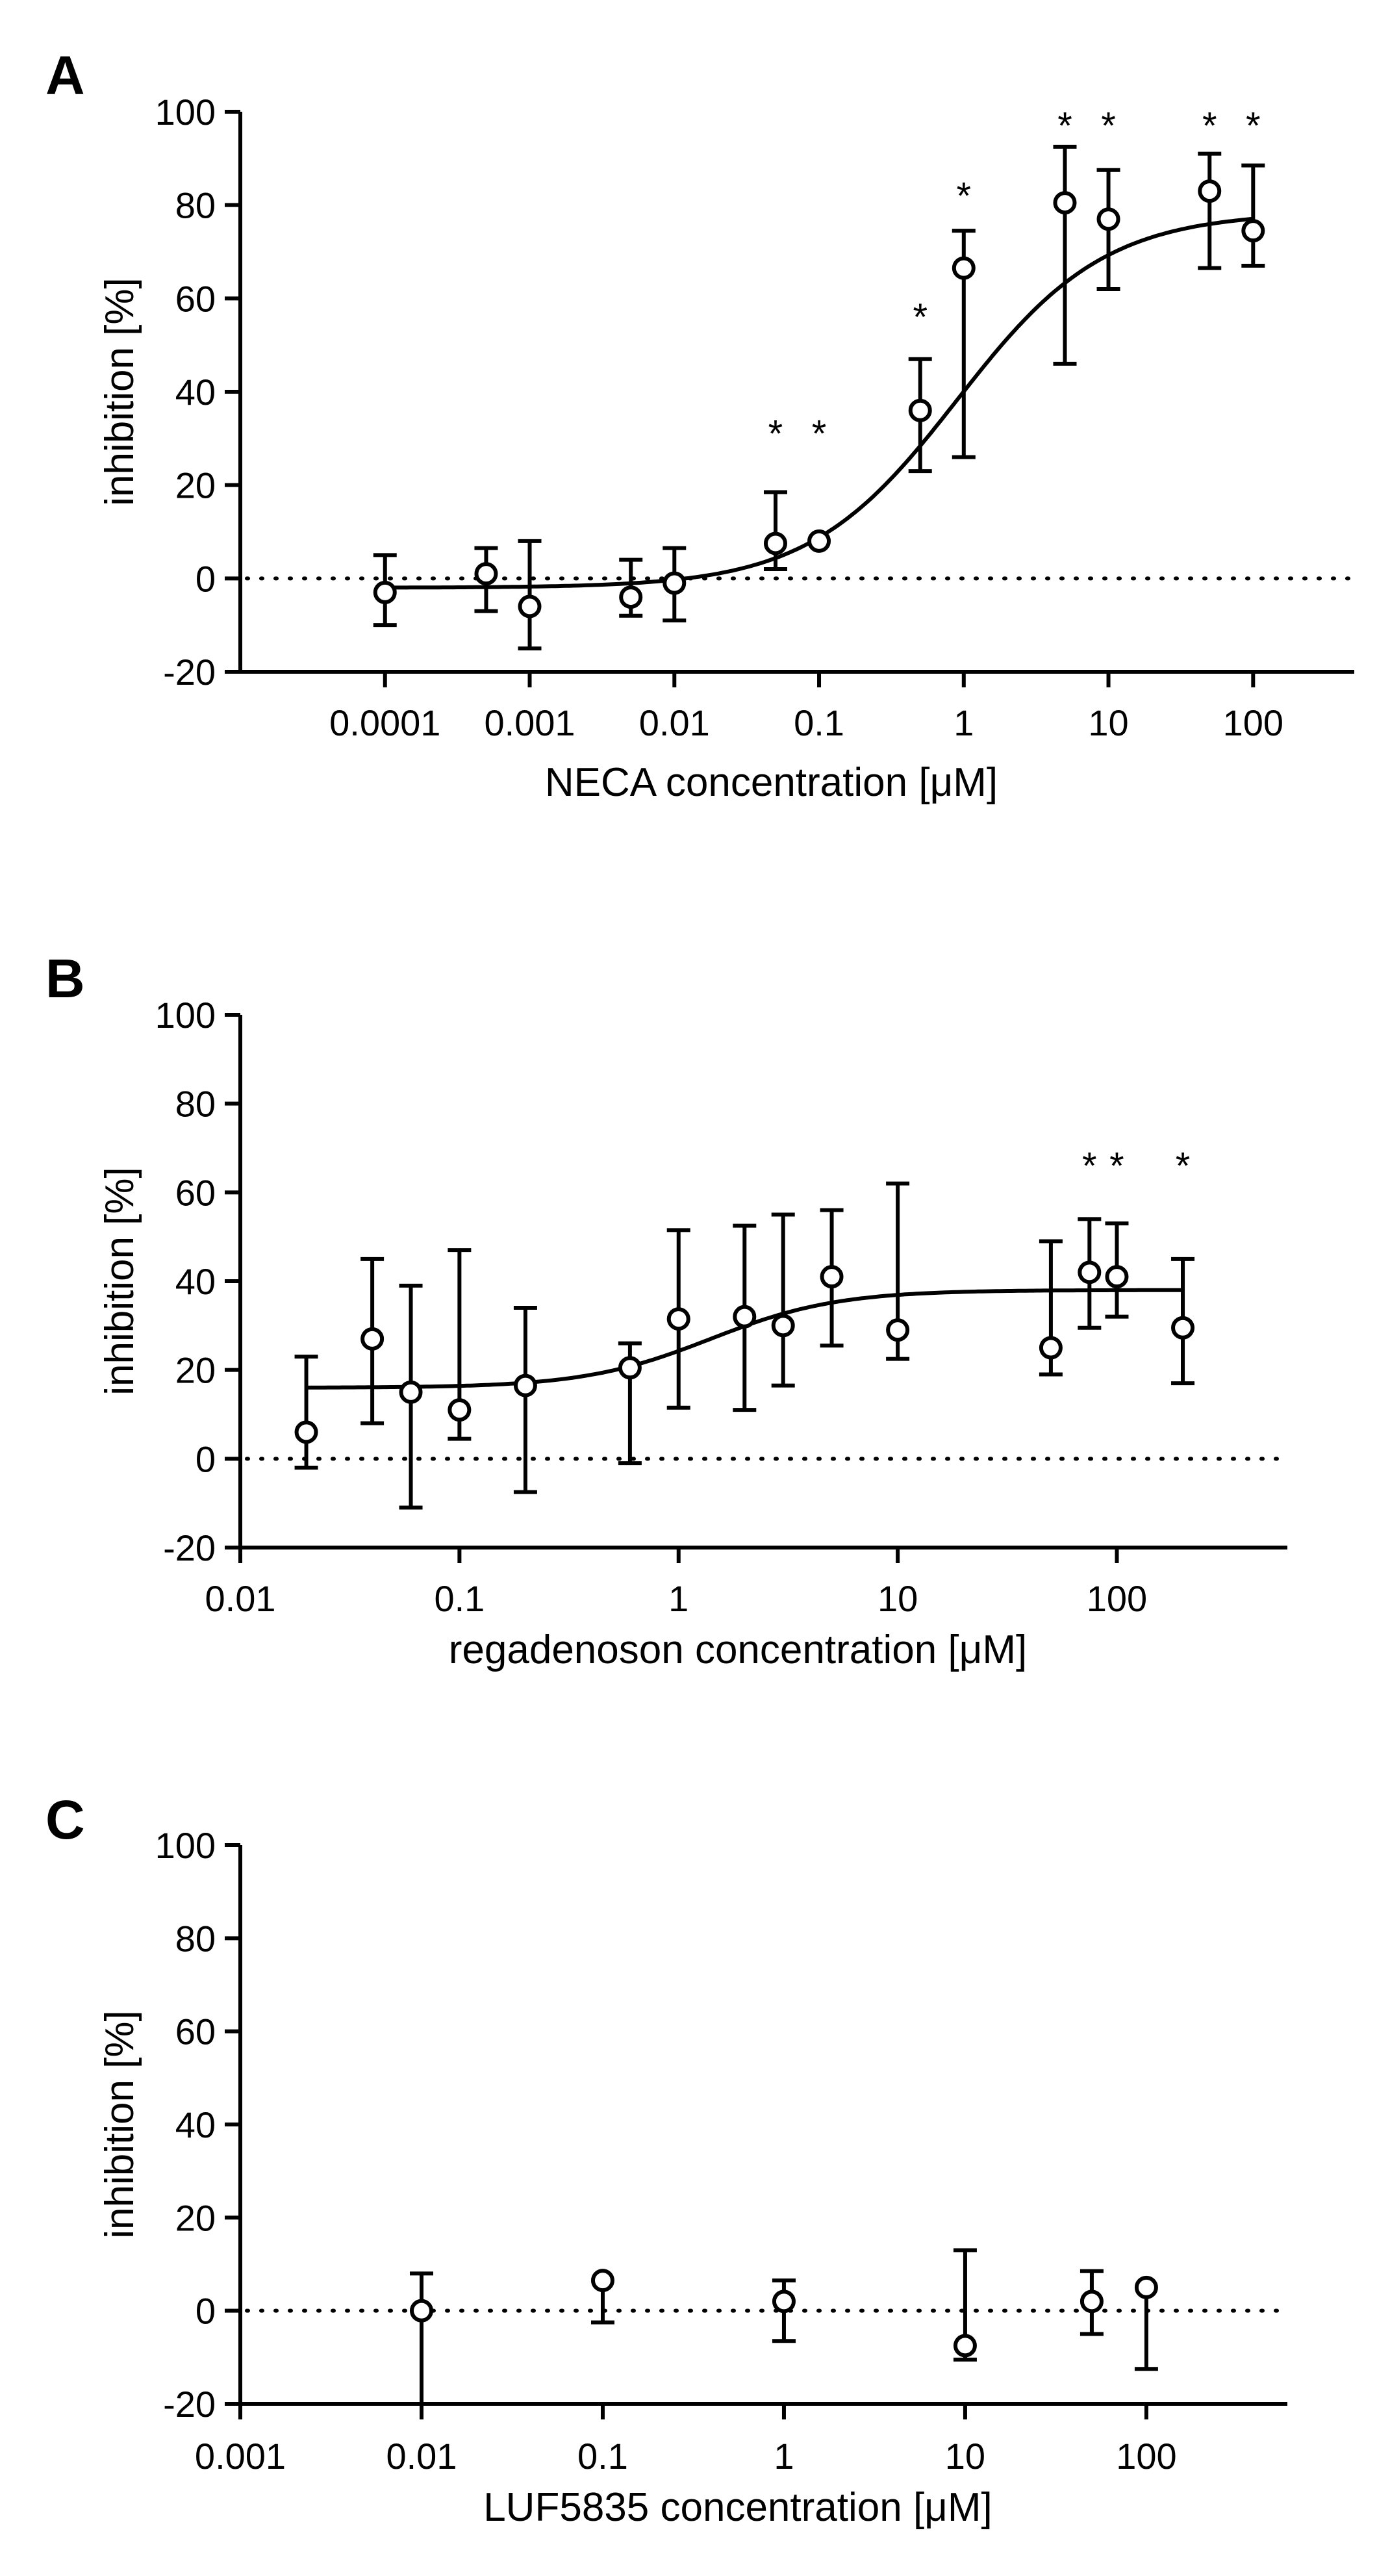 The height and width of the screenshot is (2576, 1377). What do you see at coordinates (65, 978) in the screenshot?
I see `panel-label-b: B` at bounding box center [65, 978].